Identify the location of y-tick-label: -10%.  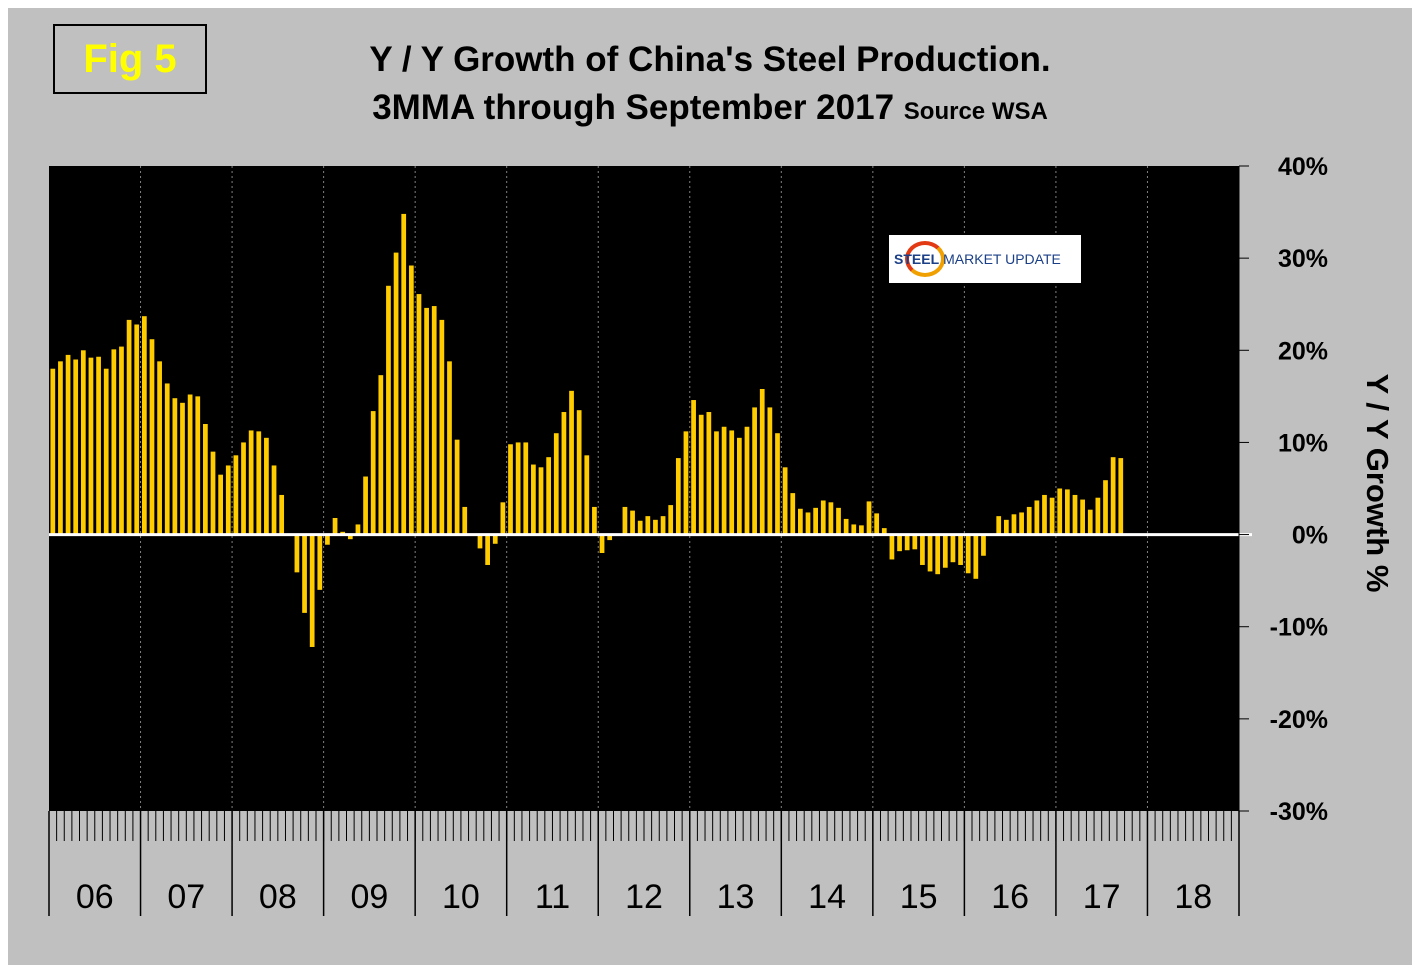
(1299, 628).